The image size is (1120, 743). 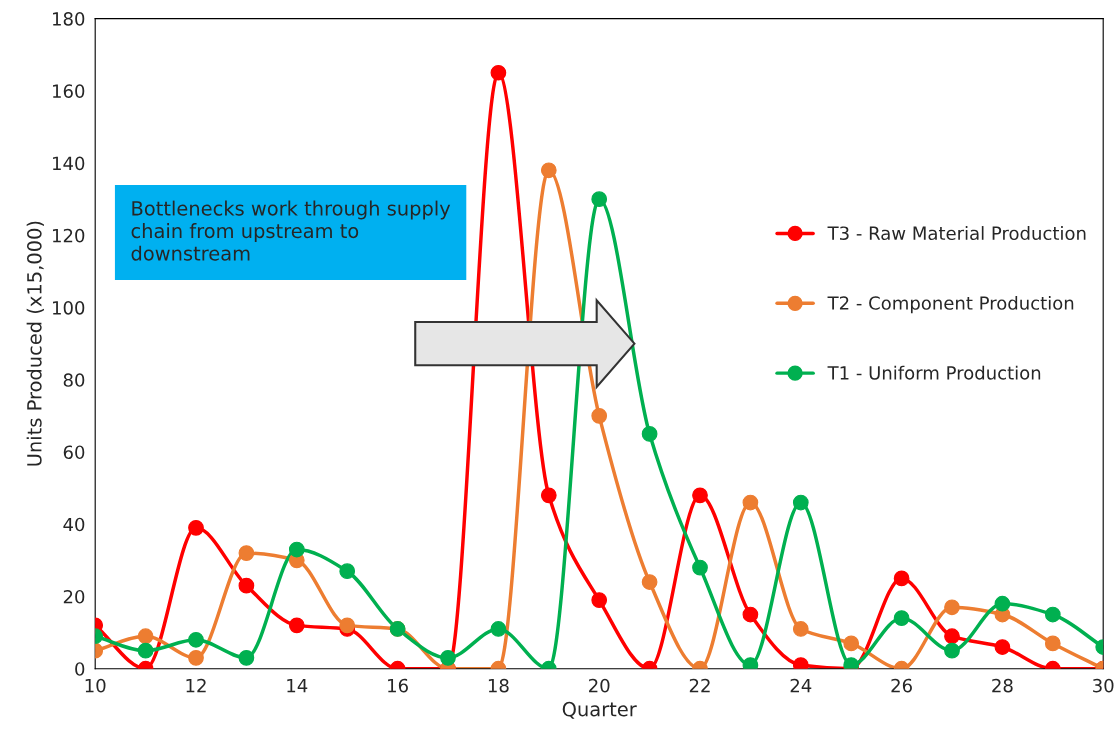 What do you see at coordinates (956, 233) in the screenshot?
I see `legend-label: T3 - Raw Material Production` at bounding box center [956, 233].